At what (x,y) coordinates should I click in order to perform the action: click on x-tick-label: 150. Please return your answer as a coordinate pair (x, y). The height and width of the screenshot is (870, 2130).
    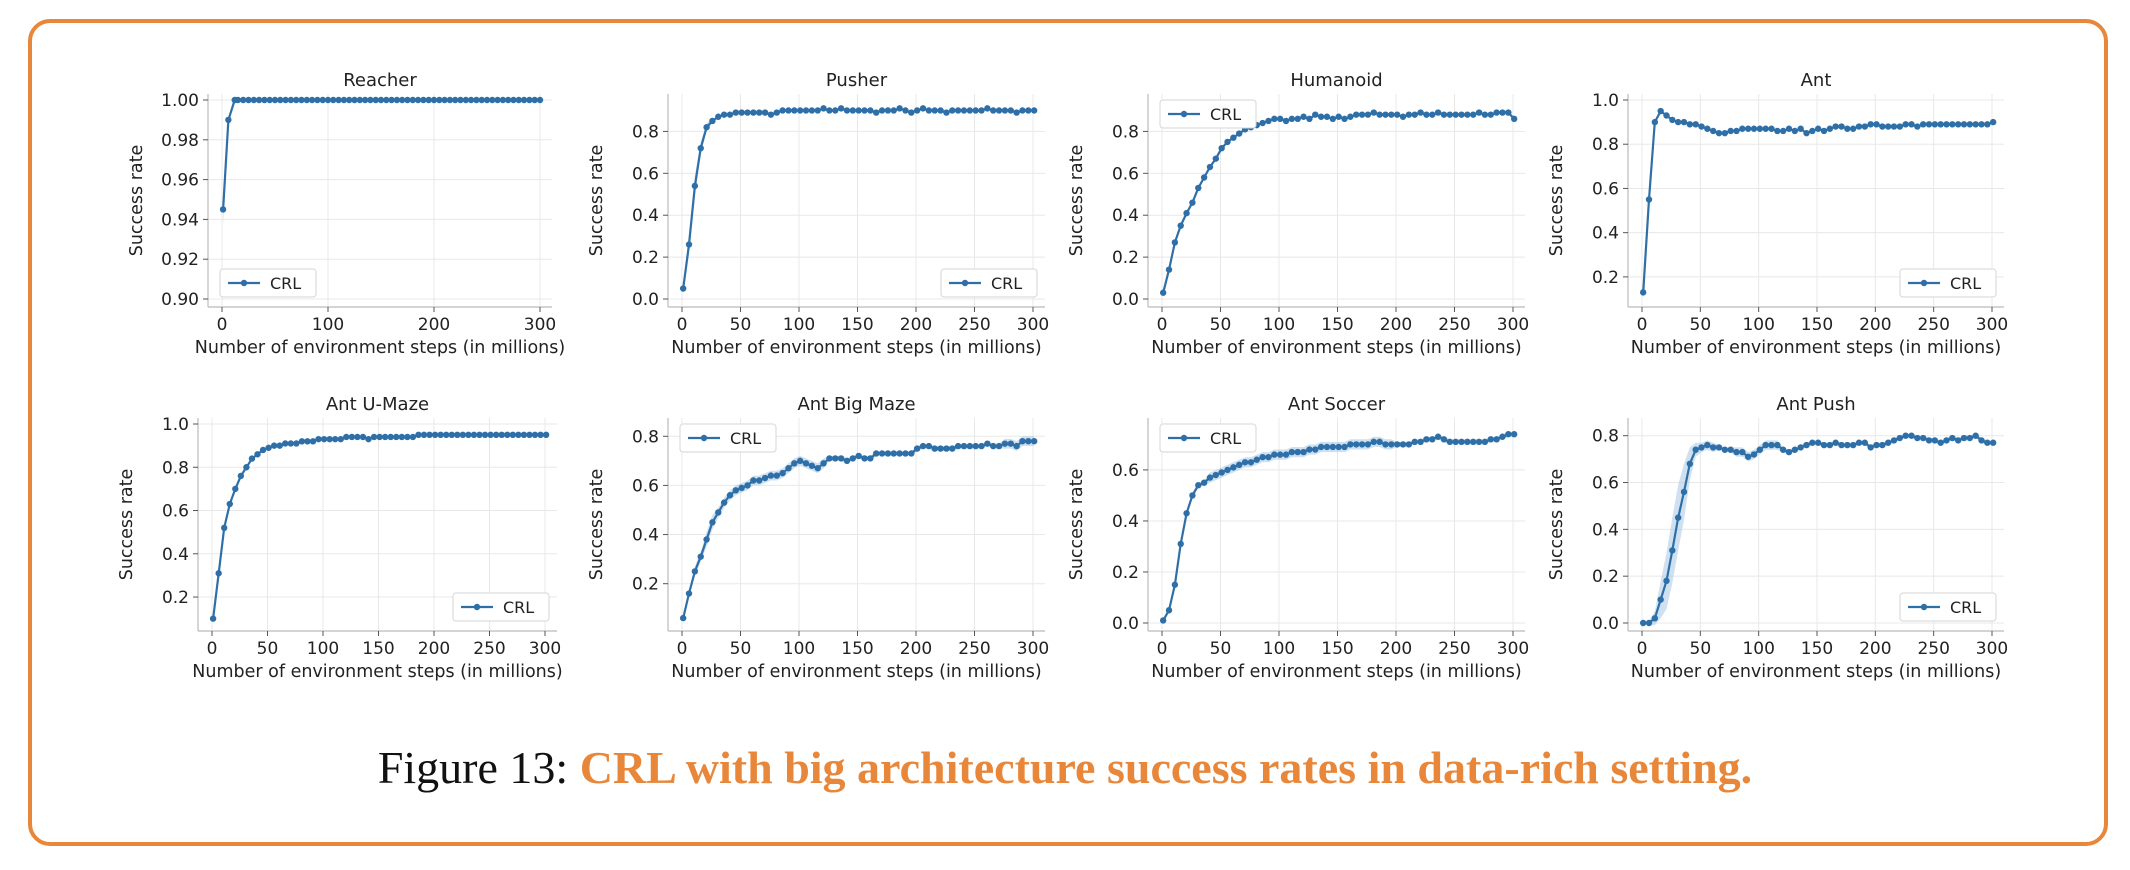
    Looking at the image, I should click on (1817, 325).